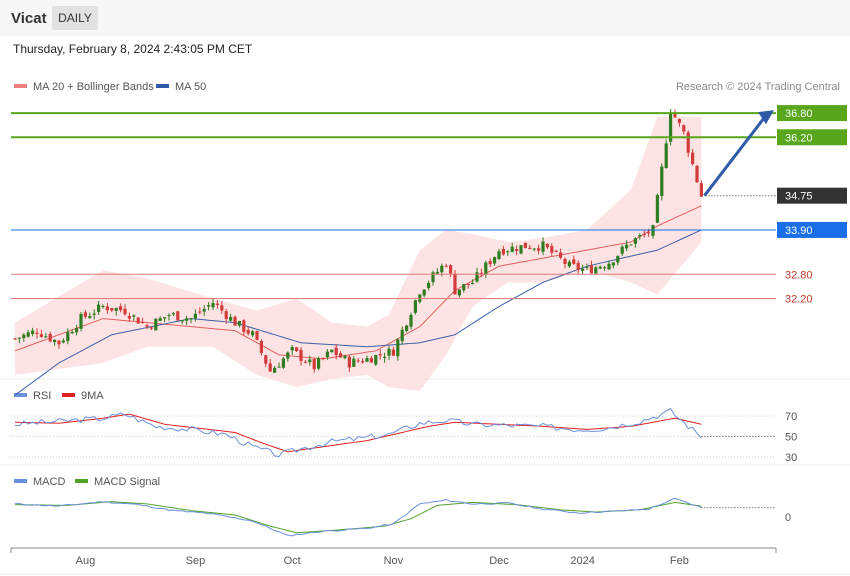 This screenshot has height=576, width=850. What do you see at coordinates (20, 86) in the screenshot?
I see `legend-swatch-ma20` at bounding box center [20, 86].